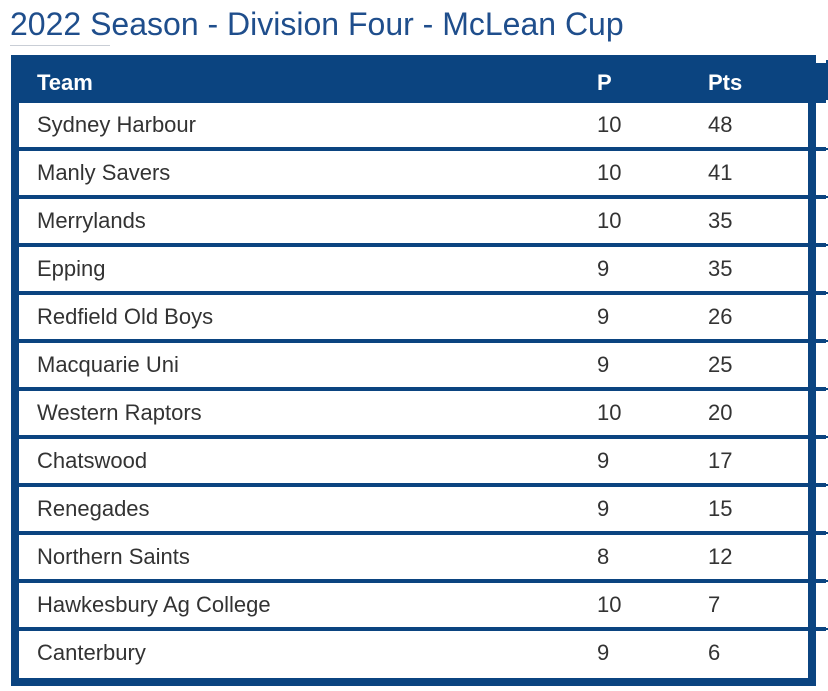  I want to click on table-row: Sydney Harbour 10 48, so click(422, 126).